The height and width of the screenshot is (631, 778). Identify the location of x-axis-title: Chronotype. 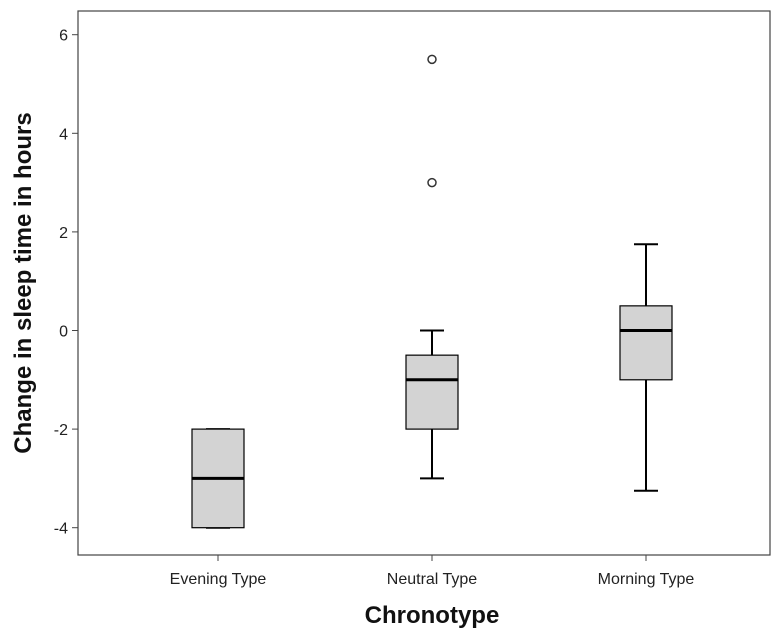
(432, 615).